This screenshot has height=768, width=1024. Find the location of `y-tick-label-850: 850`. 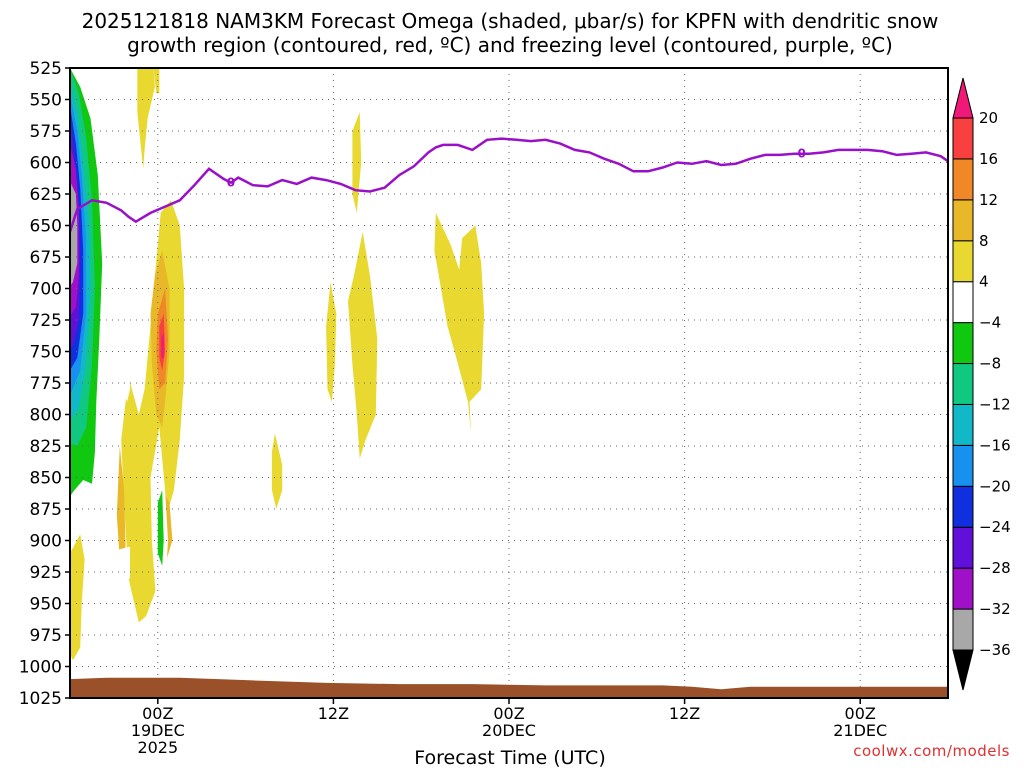

y-tick-label-850: 850 is located at coordinates (46, 479).